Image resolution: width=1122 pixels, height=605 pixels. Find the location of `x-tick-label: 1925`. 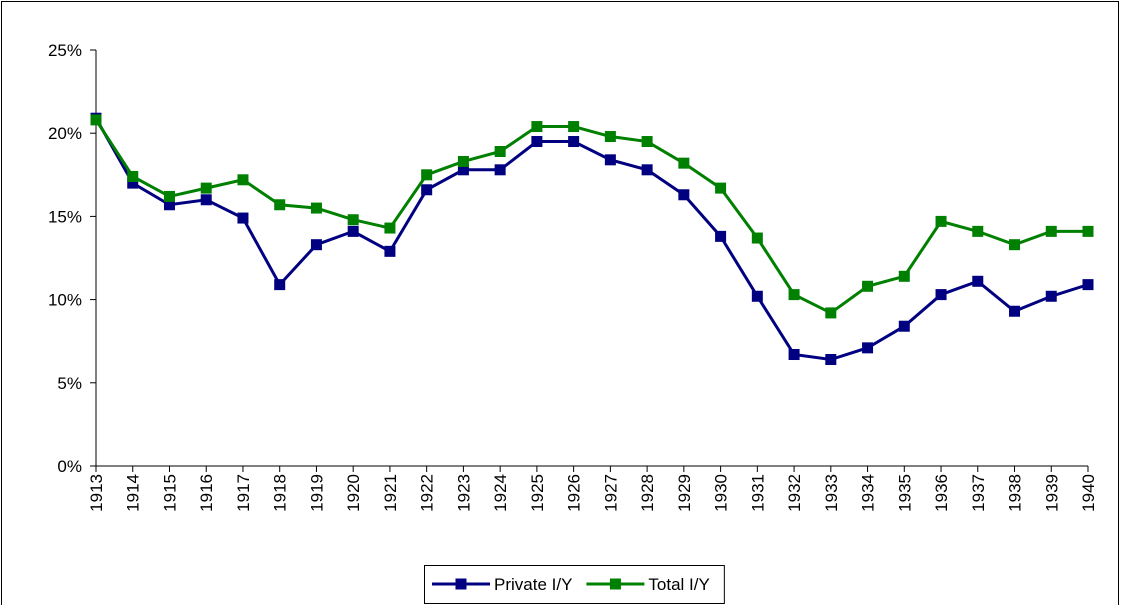

x-tick-label: 1925 is located at coordinates (537, 493).